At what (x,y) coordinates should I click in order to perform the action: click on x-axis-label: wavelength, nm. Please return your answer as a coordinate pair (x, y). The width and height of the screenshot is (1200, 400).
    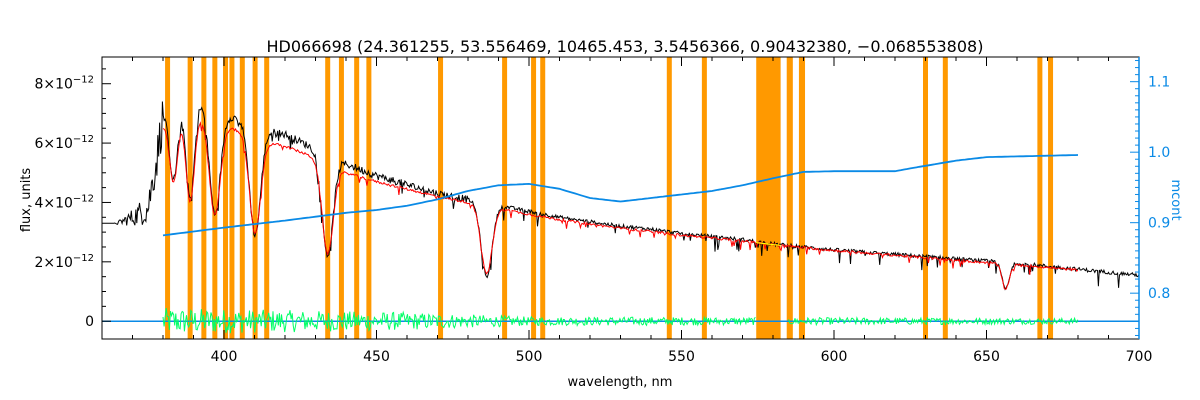
    Looking at the image, I should click on (620, 382).